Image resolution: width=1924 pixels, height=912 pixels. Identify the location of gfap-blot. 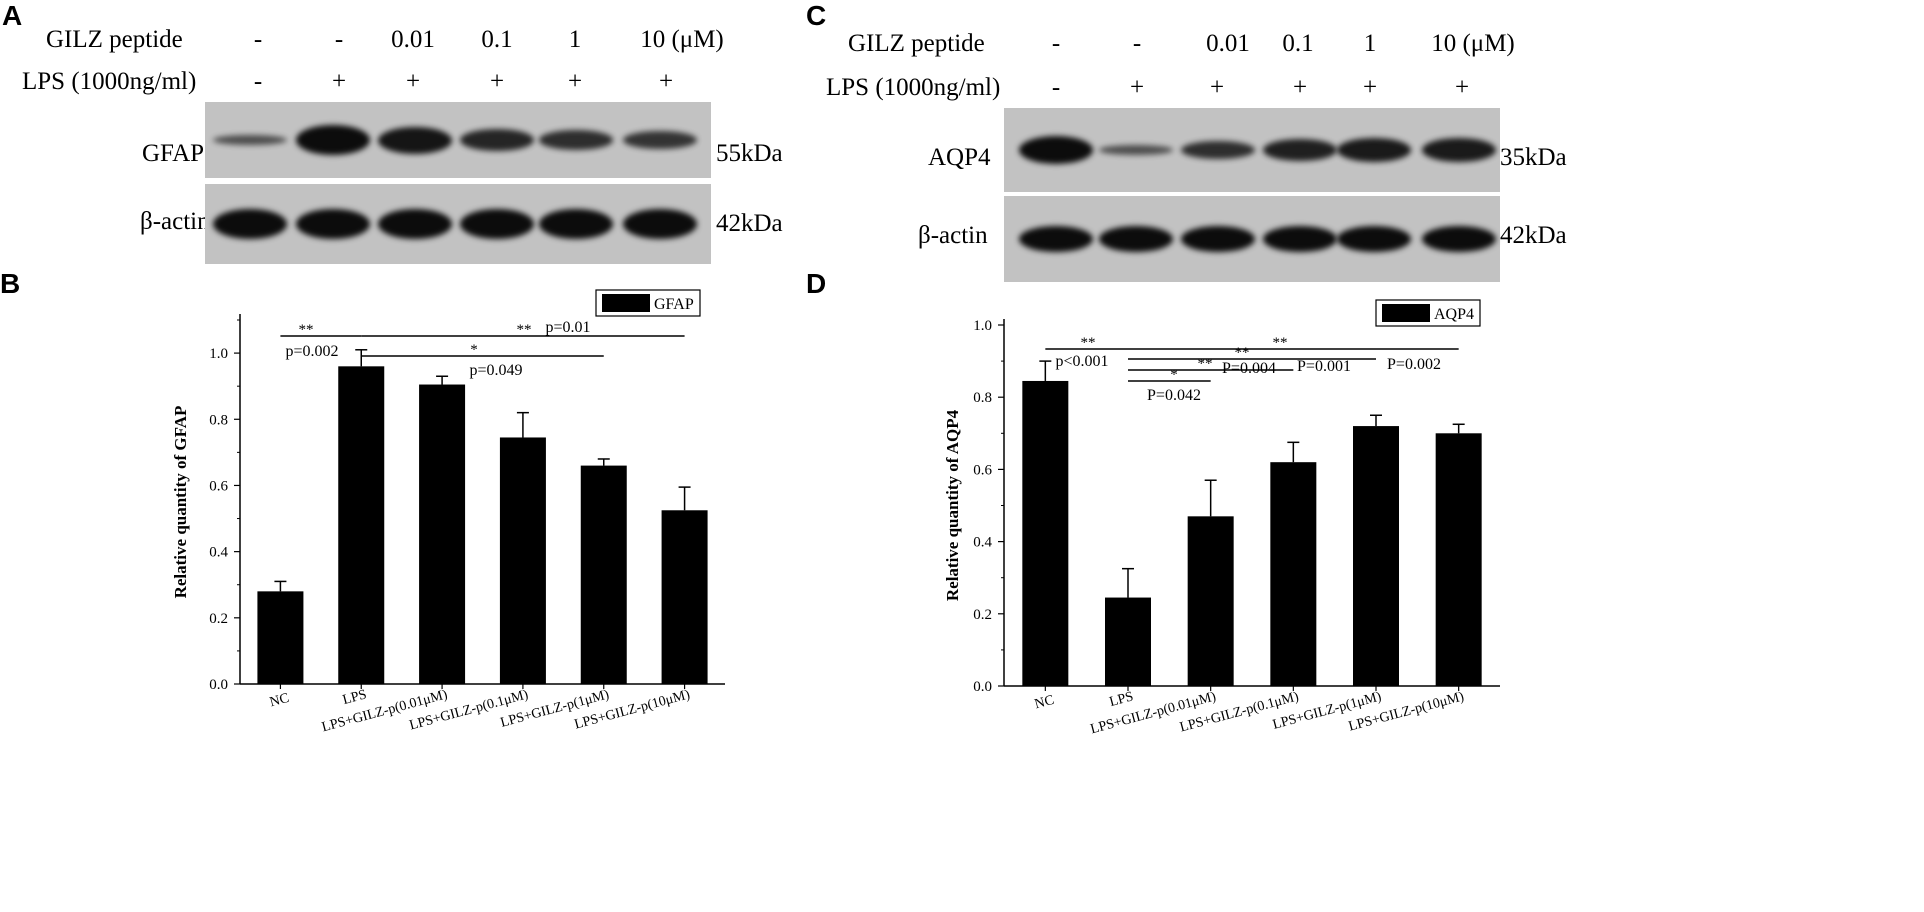
(458, 140).